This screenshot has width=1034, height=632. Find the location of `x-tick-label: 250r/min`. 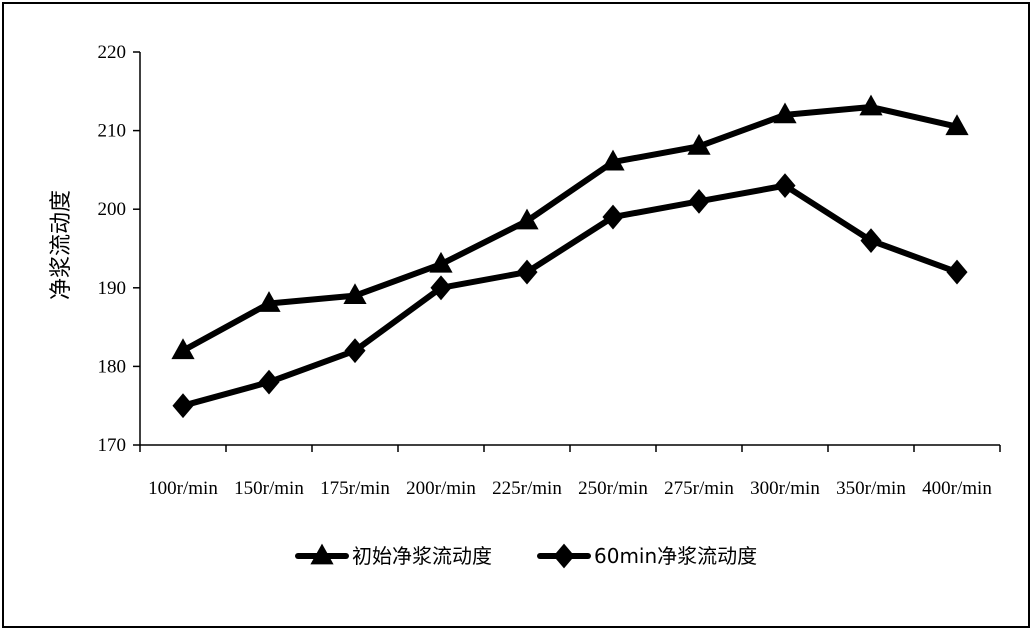

x-tick-label: 250r/min is located at coordinates (613, 488).